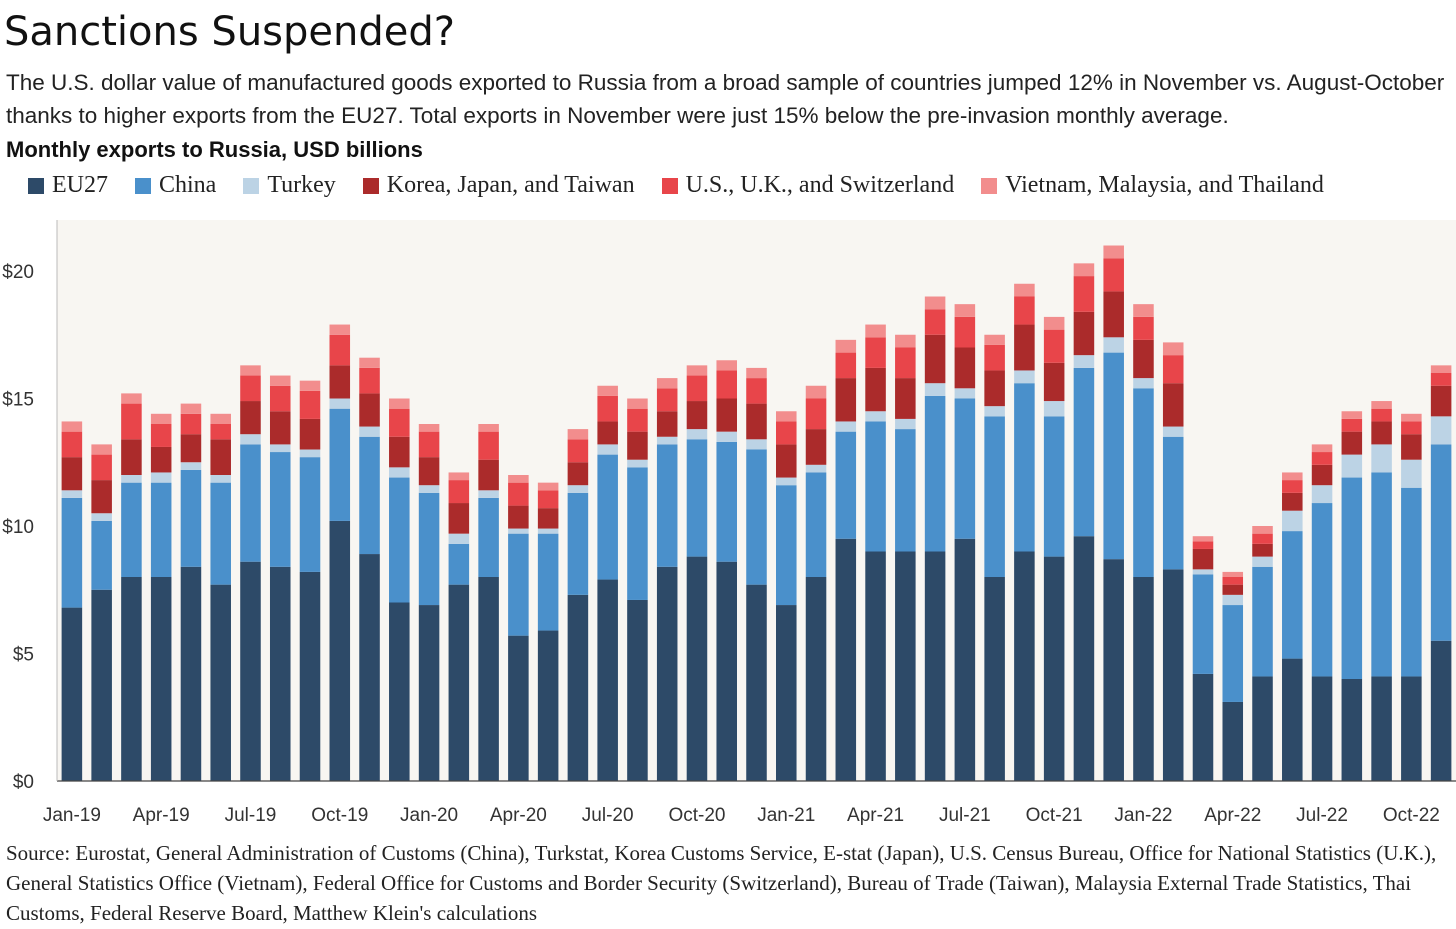 The width and height of the screenshot is (1456, 929). I want to click on x-tick-label: Oct-21, so click(1054, 815).